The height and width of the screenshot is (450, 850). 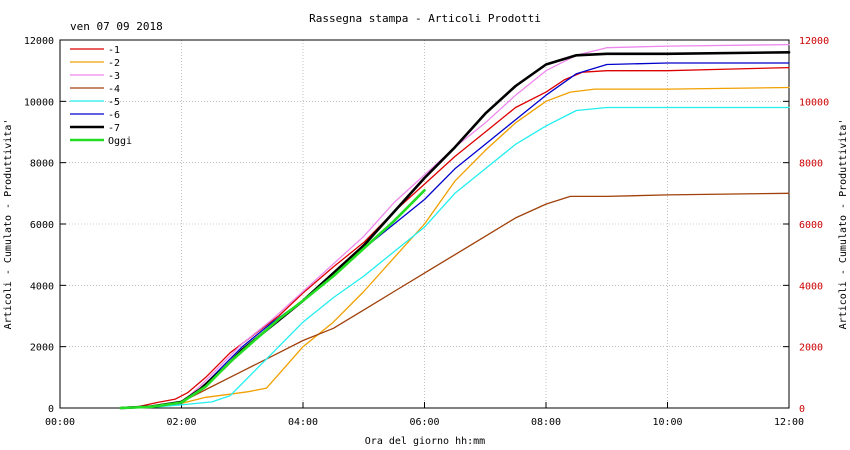 I want to click on y-tick-label-right: 2000, so click(x=811, y=348).